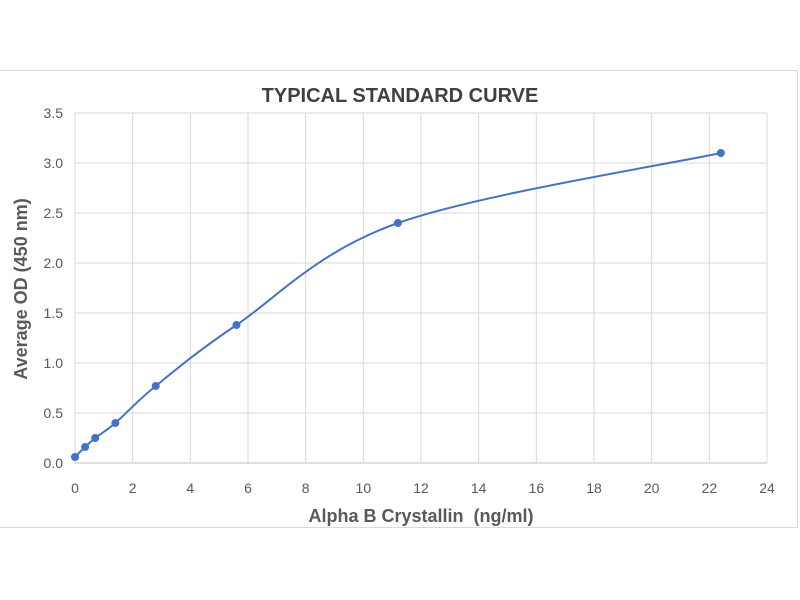 The width and height of the screenshot is (800, 600). Describe the element at coordinates (54, 363) in the screenshot. I see `y-tick-label: 1.0` at that location.